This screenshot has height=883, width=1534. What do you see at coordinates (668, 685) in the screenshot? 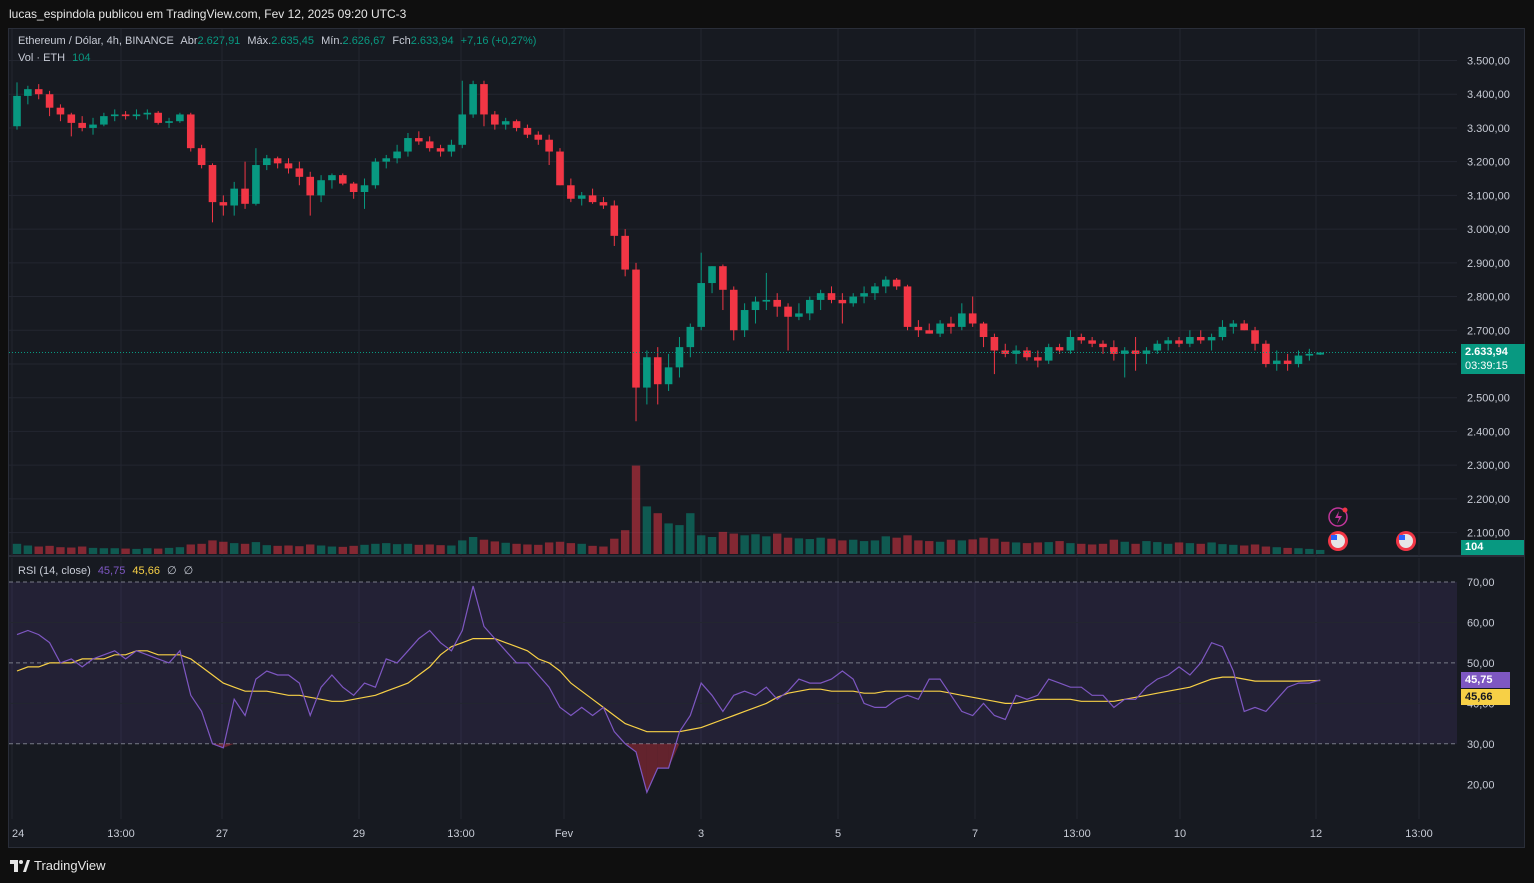
I see `rsi-ma-line` at bounding box center [668, 685].